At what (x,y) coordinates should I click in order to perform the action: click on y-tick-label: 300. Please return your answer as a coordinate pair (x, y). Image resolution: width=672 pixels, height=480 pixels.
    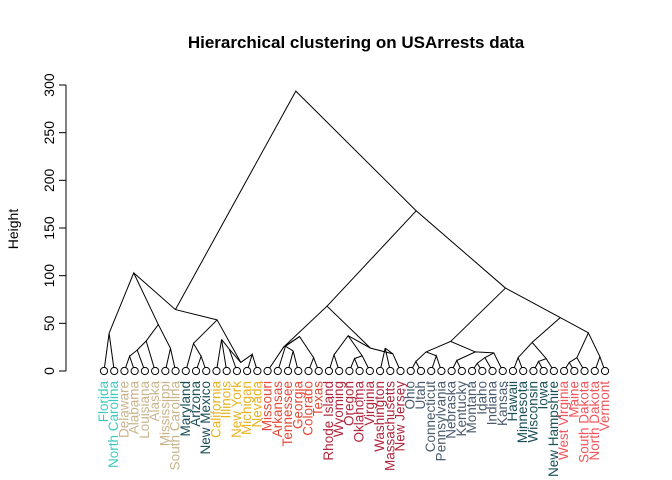
    Looking at the image, I should click on (49, 85).